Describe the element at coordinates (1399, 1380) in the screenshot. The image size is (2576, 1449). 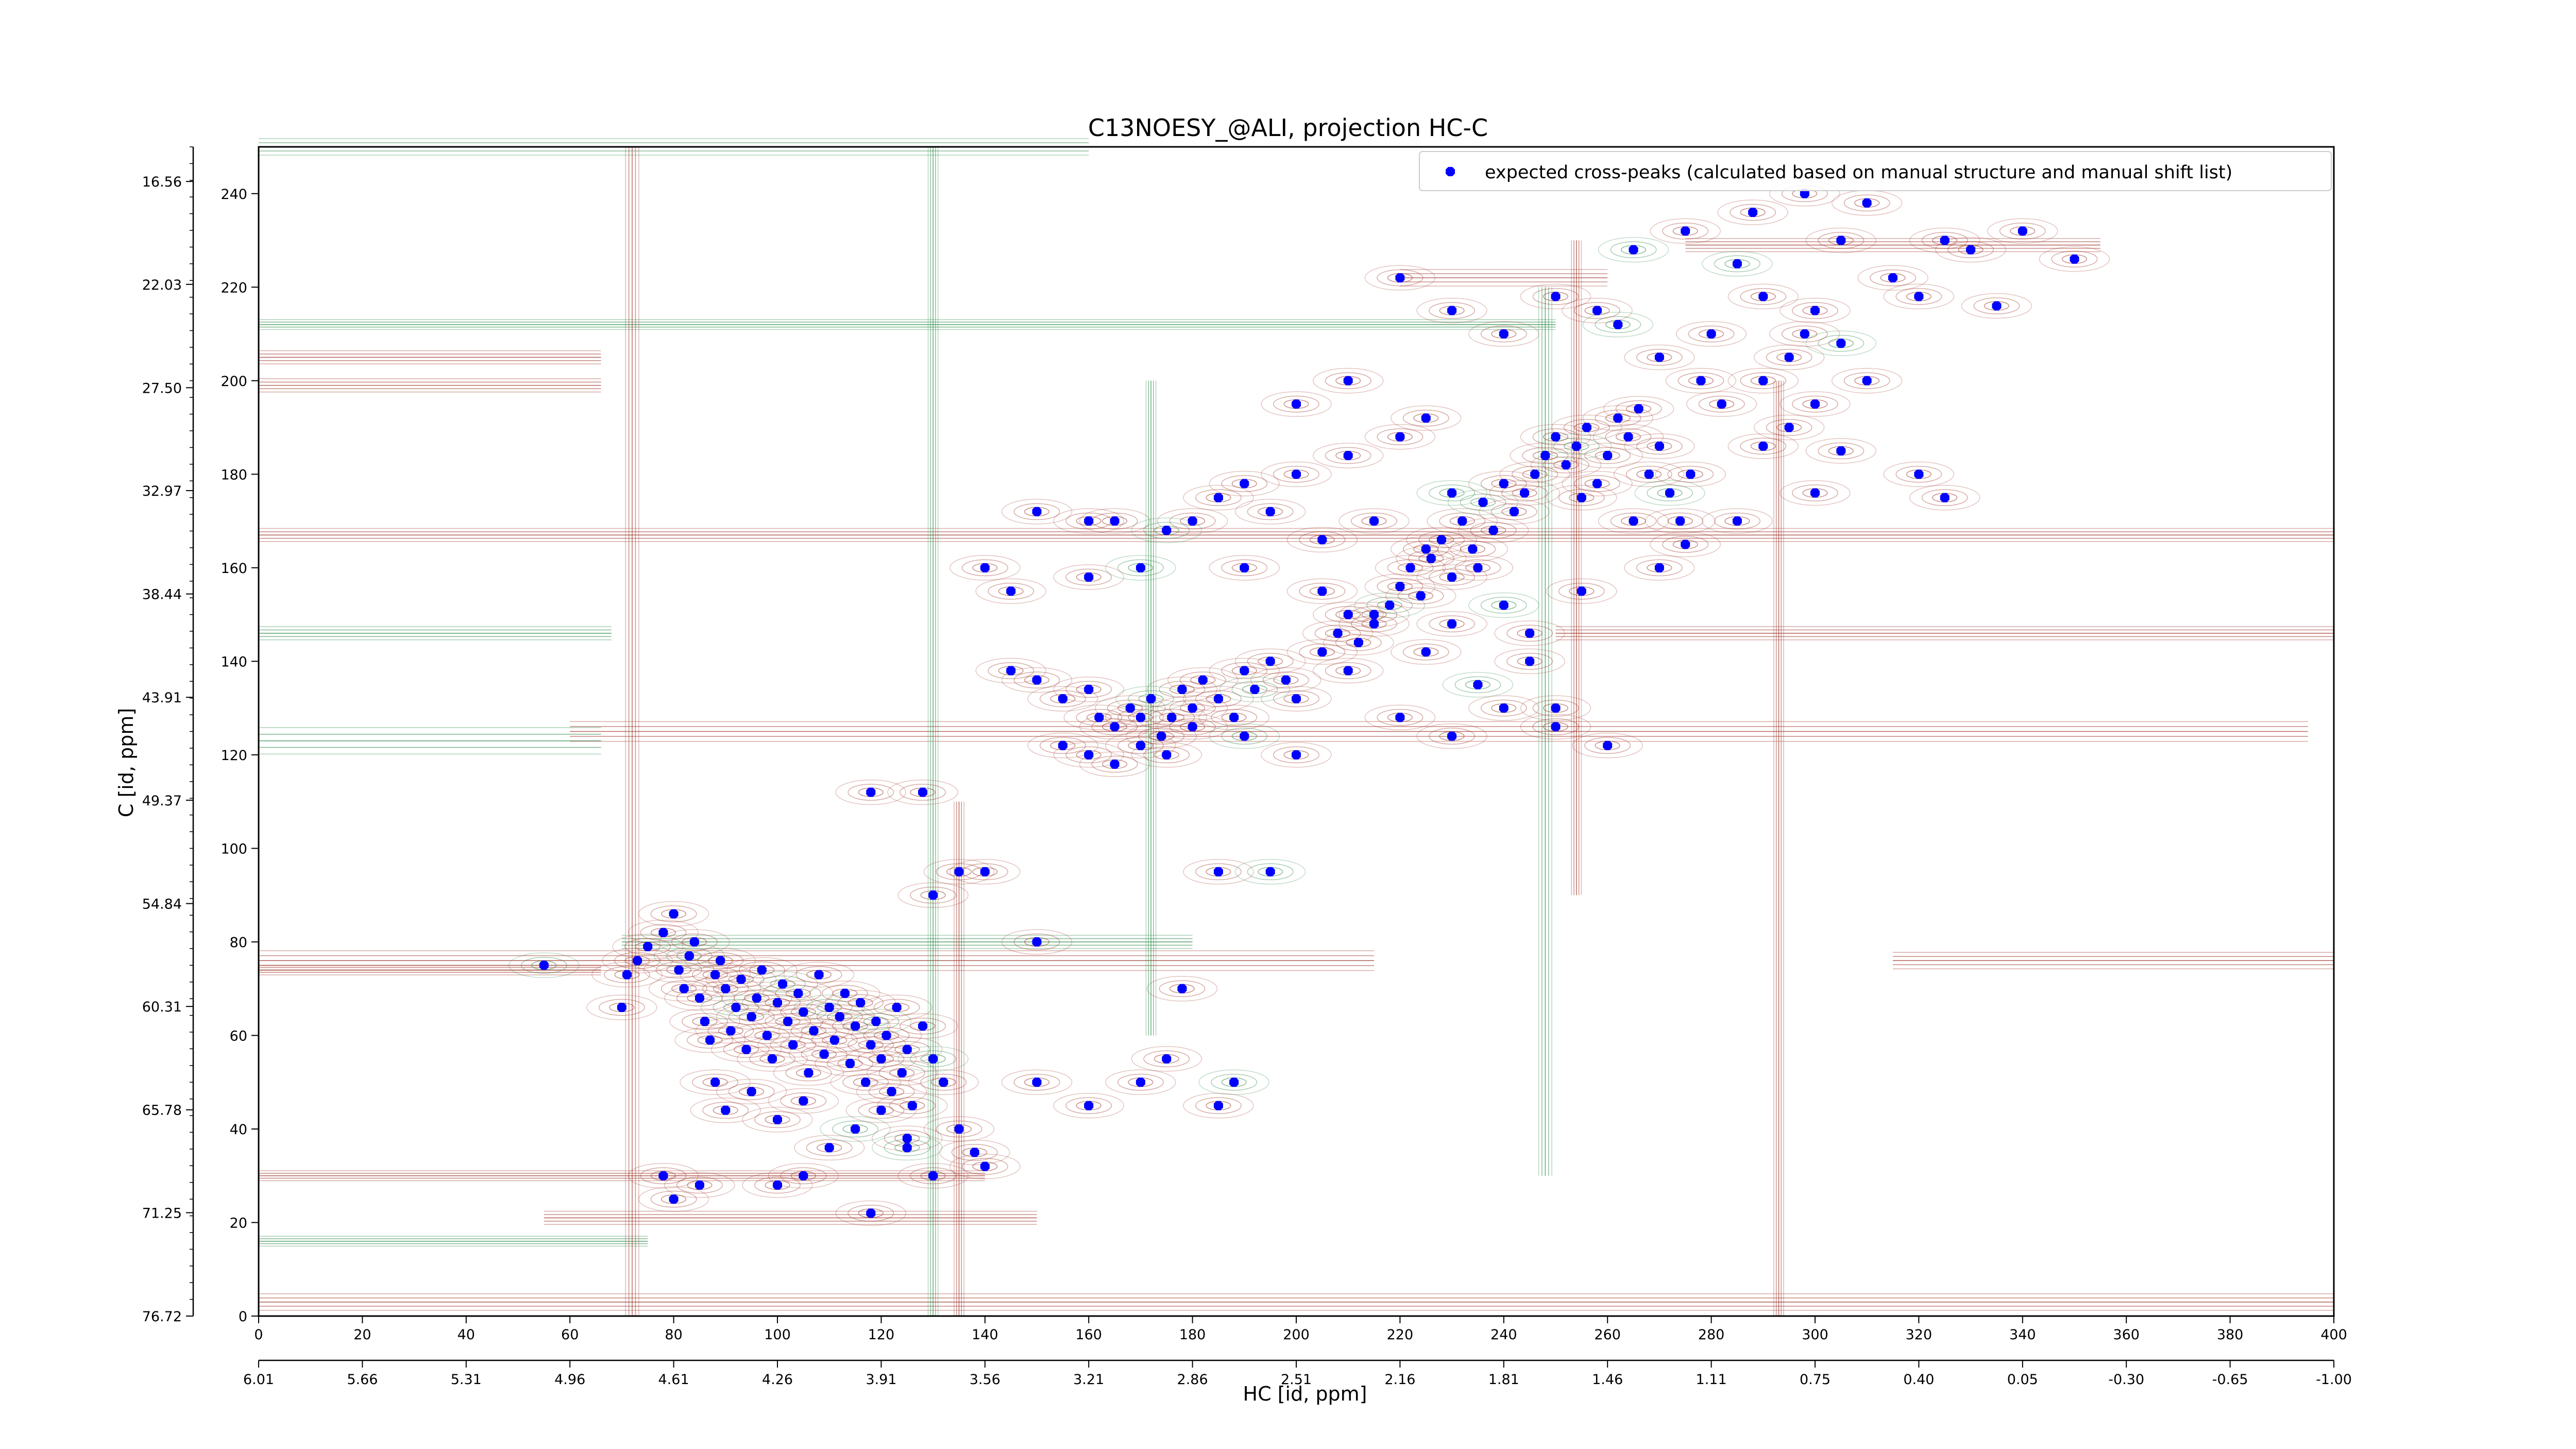
I see `ppm-x-tick-label: 2.16` at that location.